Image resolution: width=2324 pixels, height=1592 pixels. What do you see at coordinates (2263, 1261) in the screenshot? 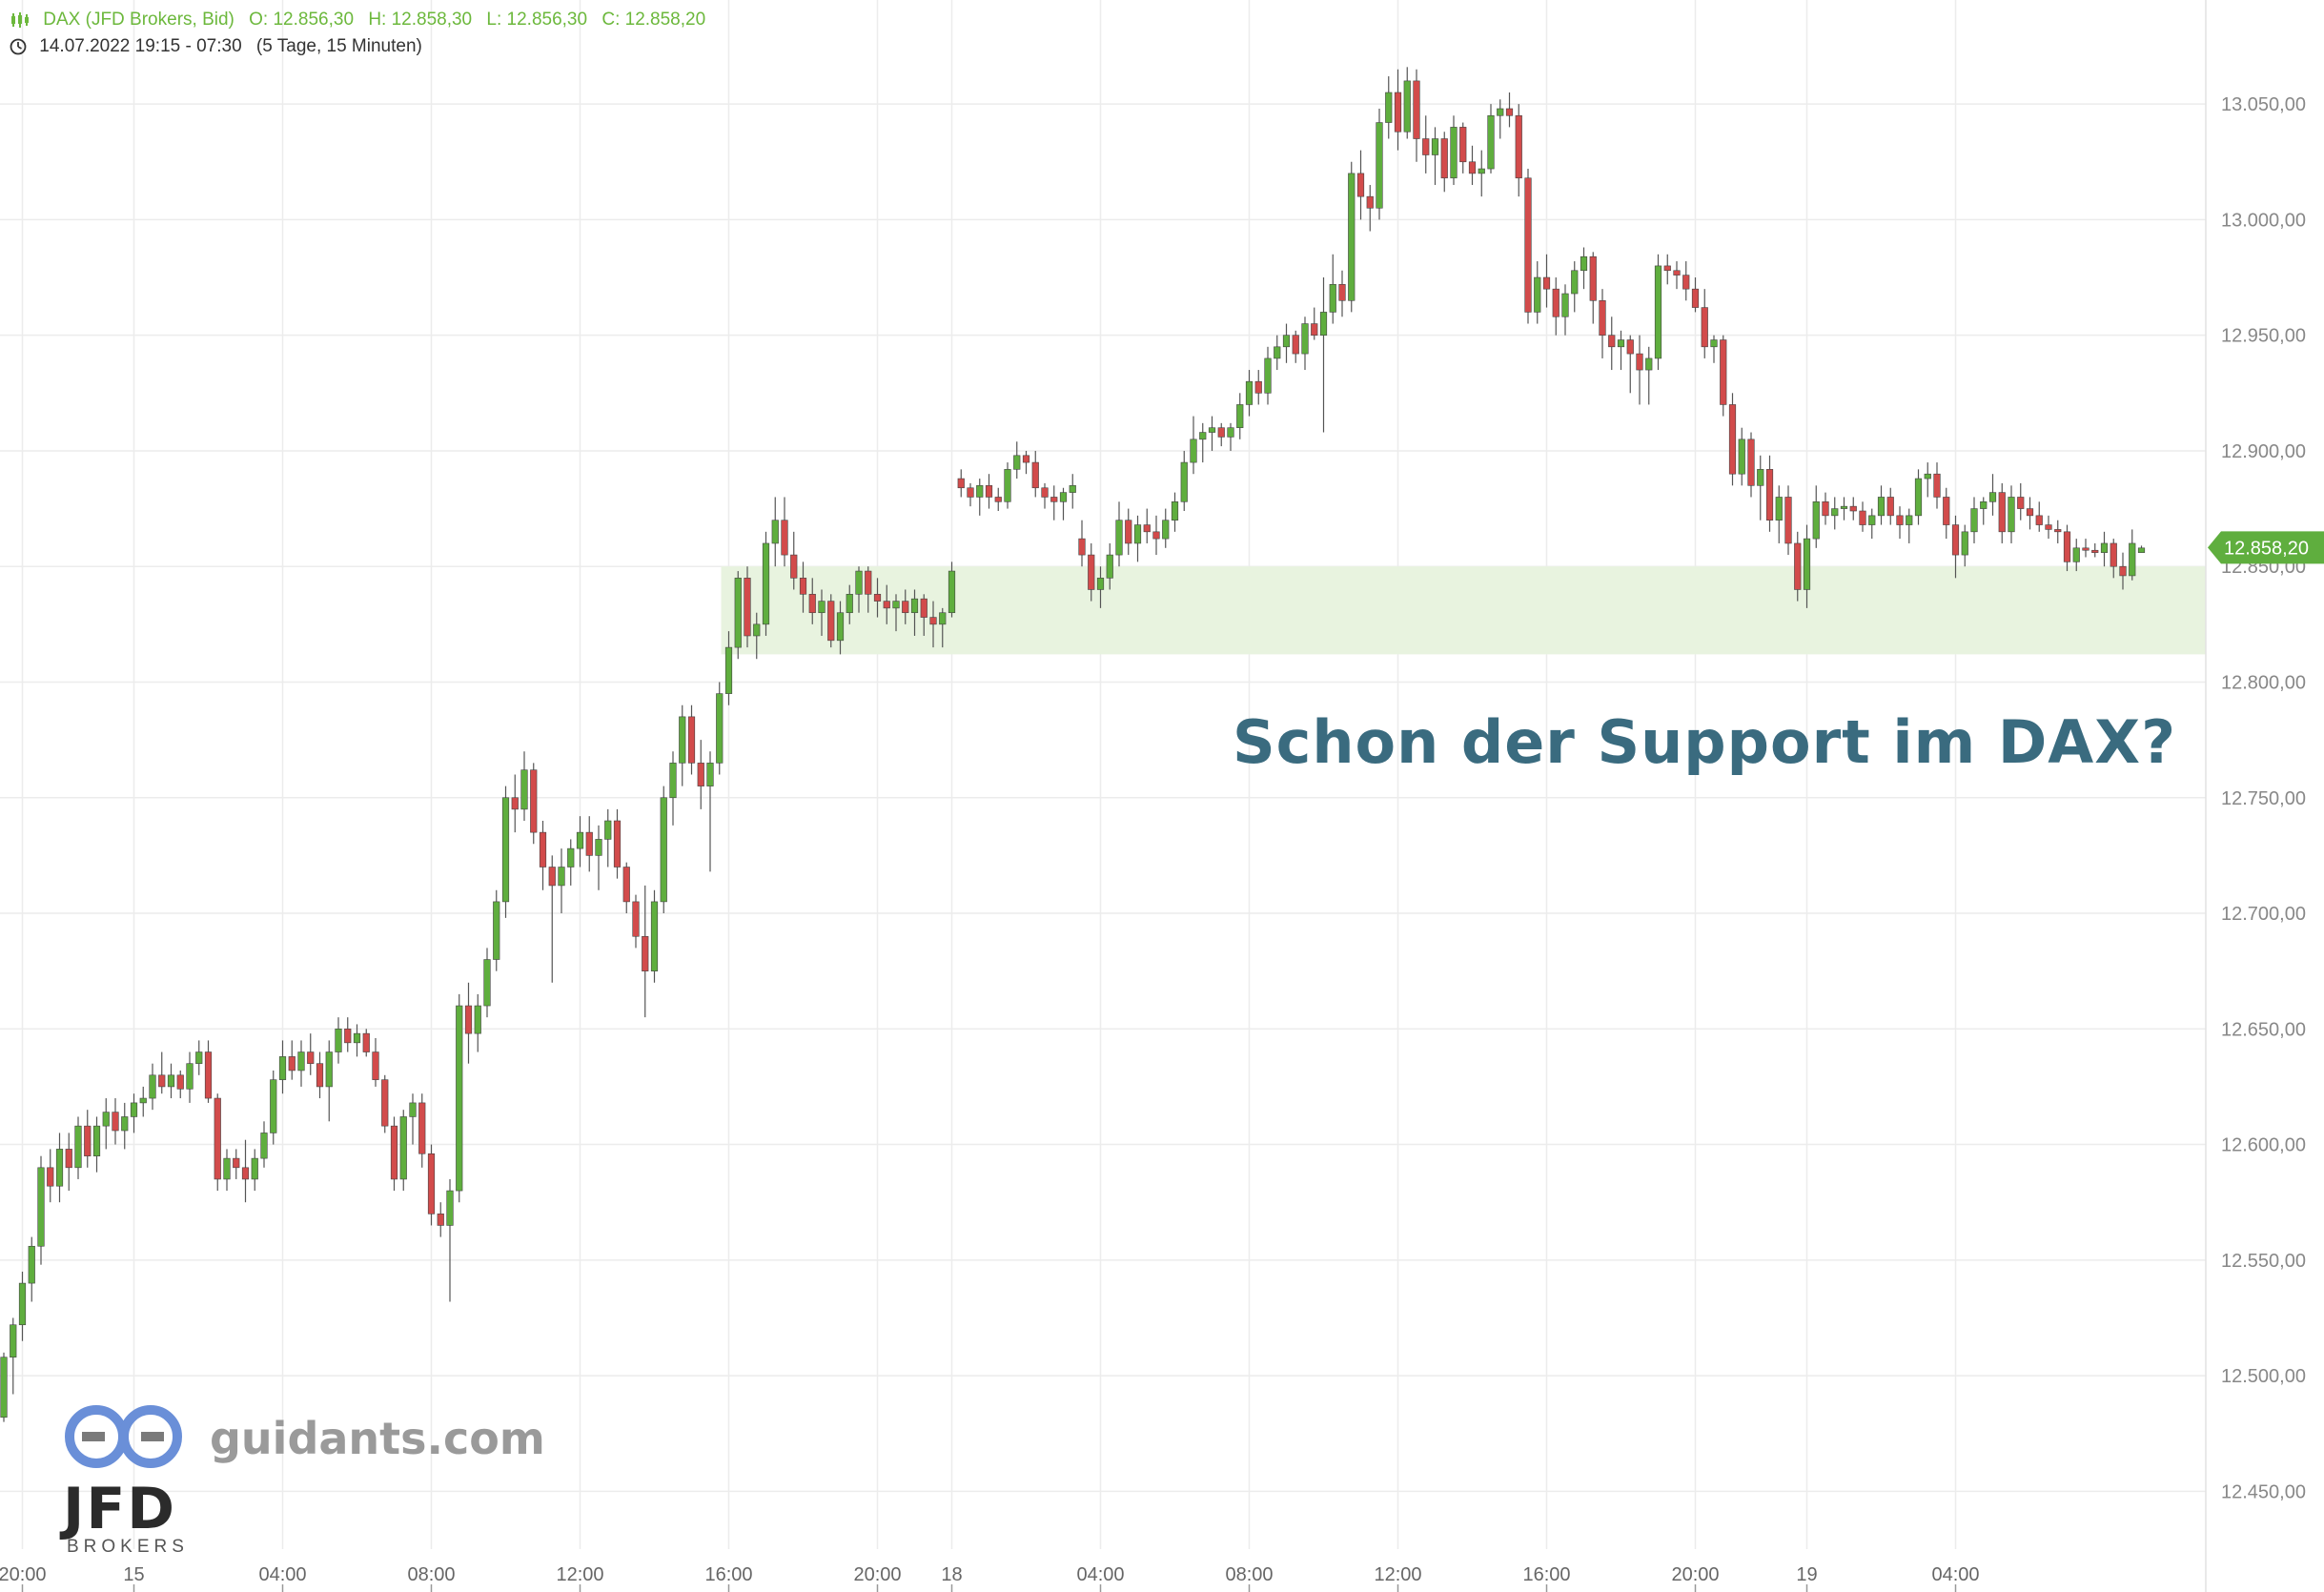
I see `price-tick-label: 12.550,00` at bounding box center [2263, 1261].